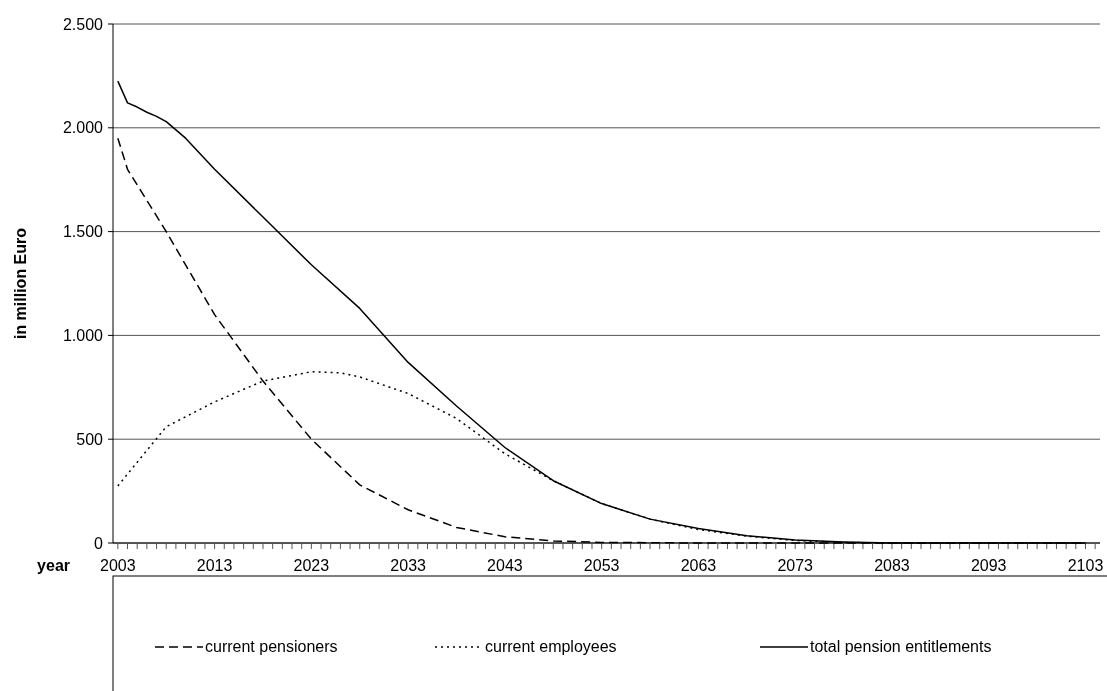 The image size is (1107, 691). I want to click on x-tick-label: 2083, so click(892, 565).